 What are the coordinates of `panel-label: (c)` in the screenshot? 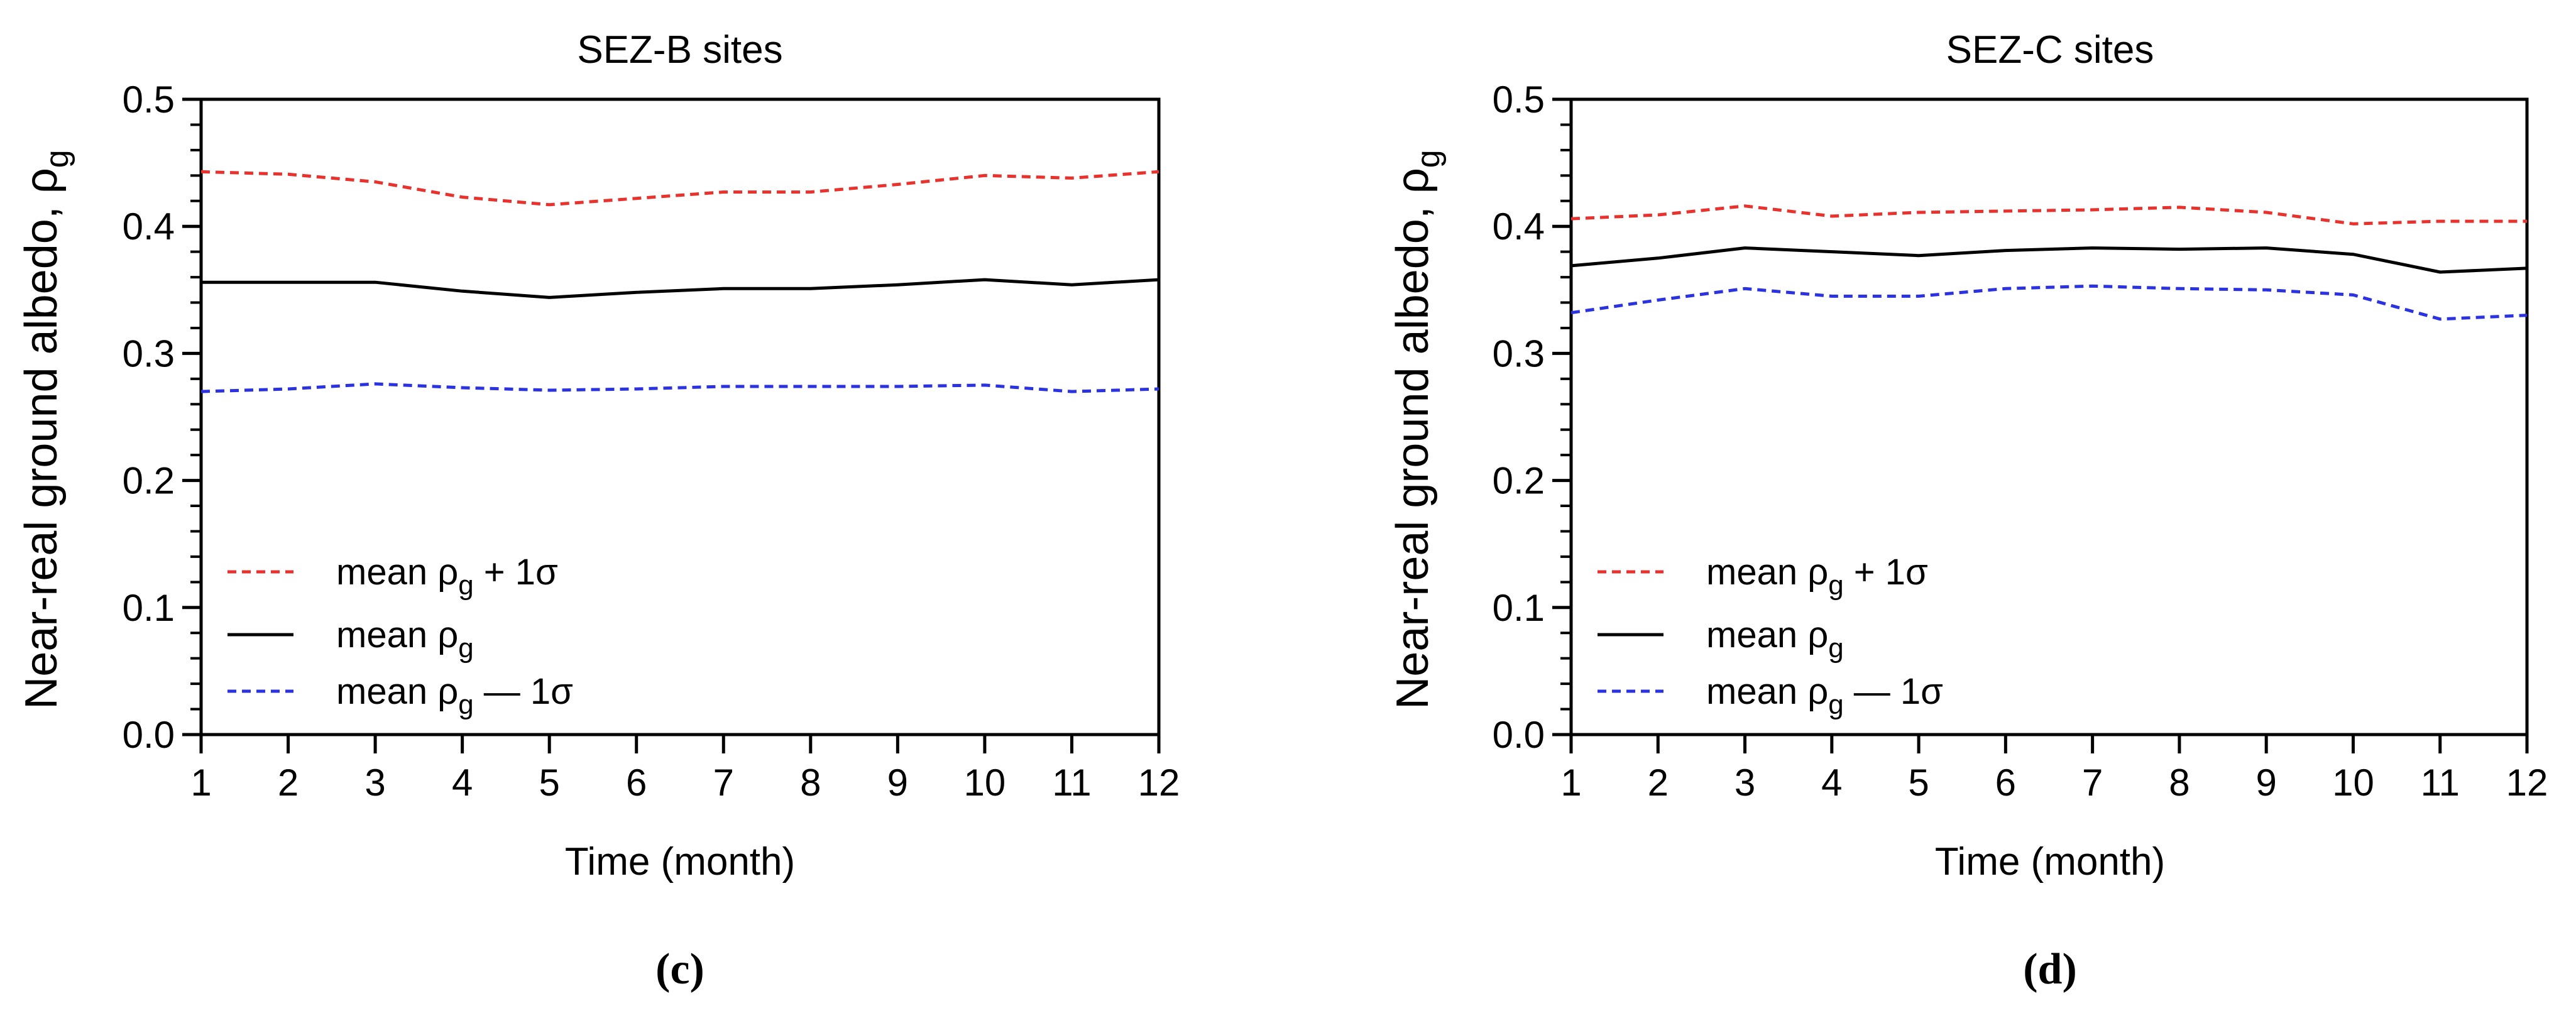 It's located at (679, 969).